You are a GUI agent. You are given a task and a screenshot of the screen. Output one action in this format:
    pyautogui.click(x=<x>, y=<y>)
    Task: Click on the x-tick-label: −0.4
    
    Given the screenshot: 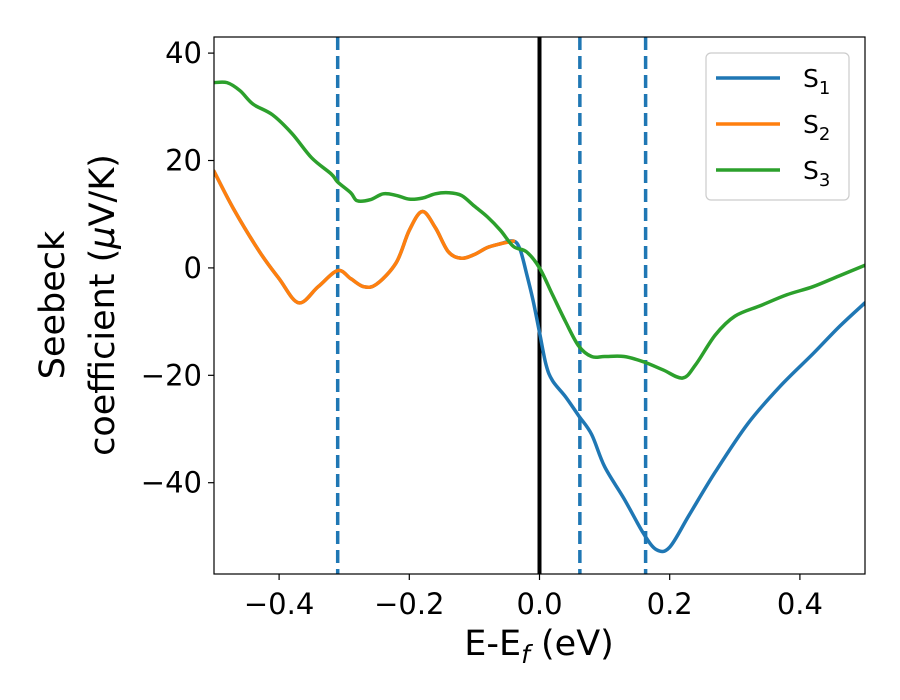 What is the action you would take?
    pyautogui.click(x=279, y=604)
    